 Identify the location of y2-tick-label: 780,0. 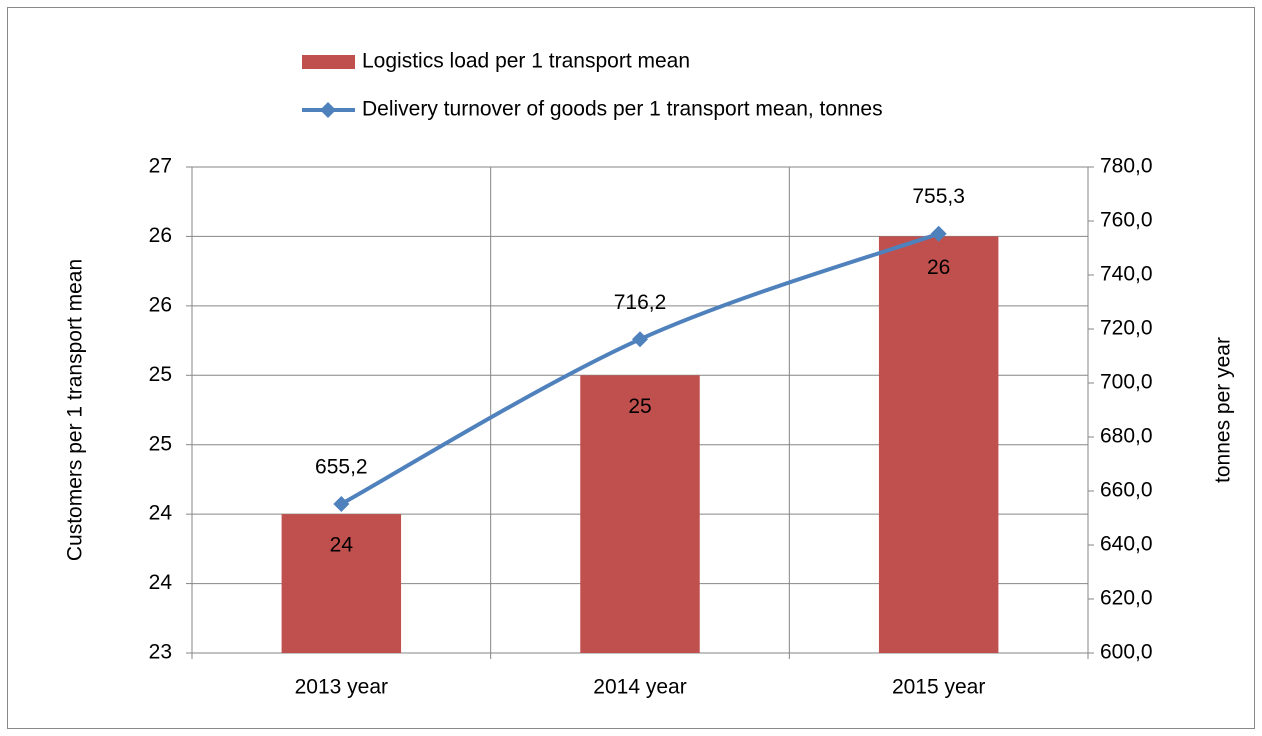
(1126, 166).